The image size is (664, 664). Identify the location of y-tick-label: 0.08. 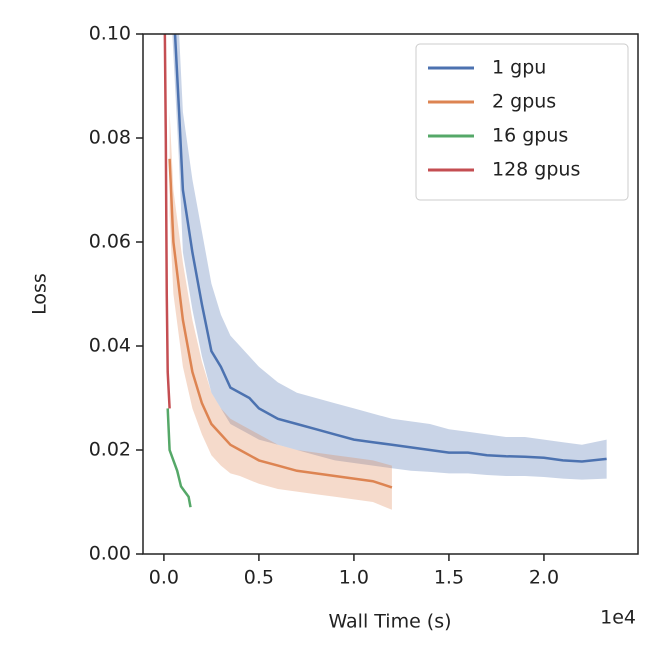
(110, 138).